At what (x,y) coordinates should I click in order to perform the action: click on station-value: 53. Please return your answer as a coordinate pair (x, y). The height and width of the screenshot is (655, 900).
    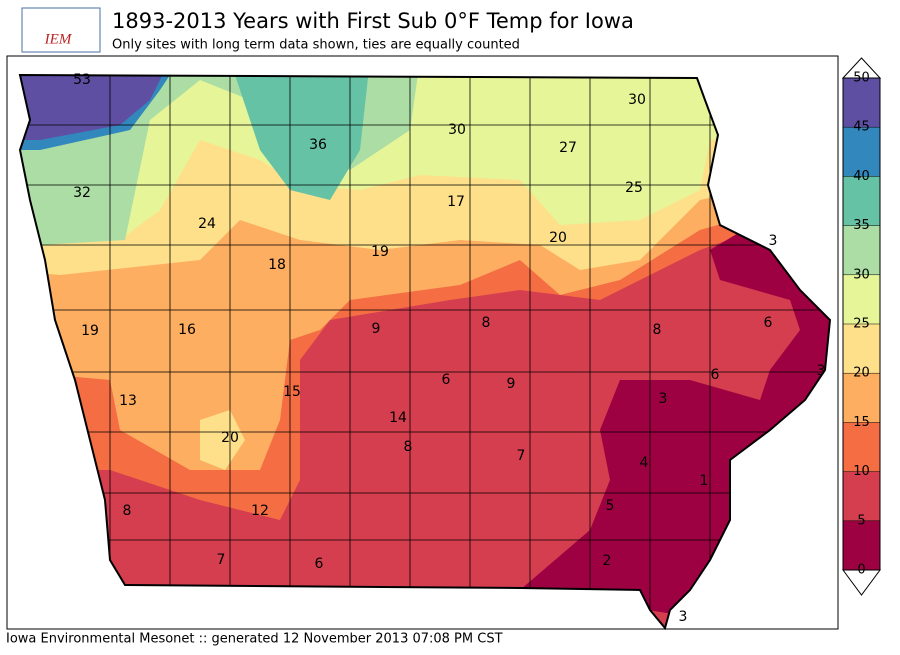
    Looking at the image, I should click on (82, 80).